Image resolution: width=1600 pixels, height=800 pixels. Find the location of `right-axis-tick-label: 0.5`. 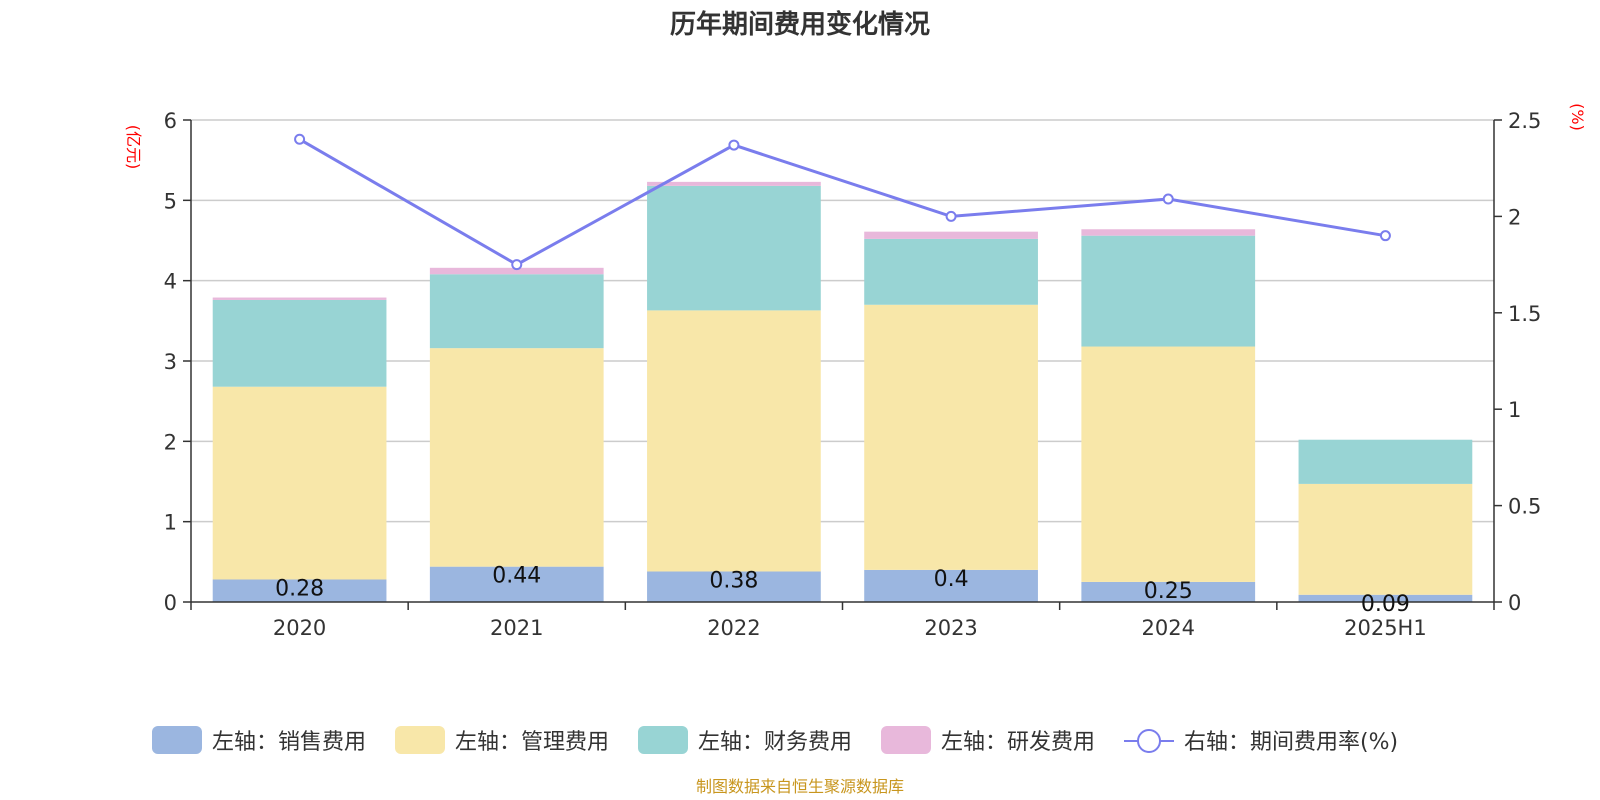

right-axis-tick-label: 0.5 is located at coordinates (1524, 507).